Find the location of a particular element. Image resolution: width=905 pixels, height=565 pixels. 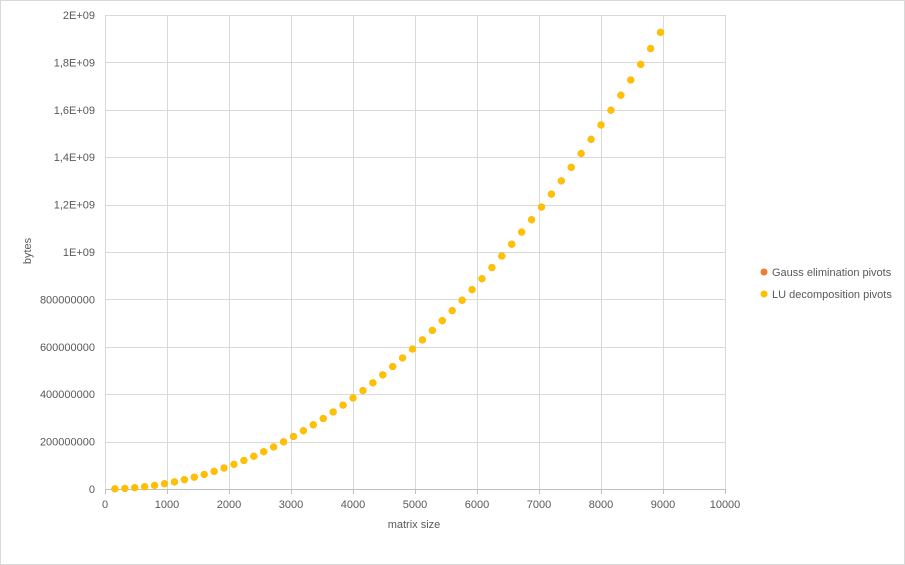

x-axis-title: matrix size is located at coordinates (414, 525).